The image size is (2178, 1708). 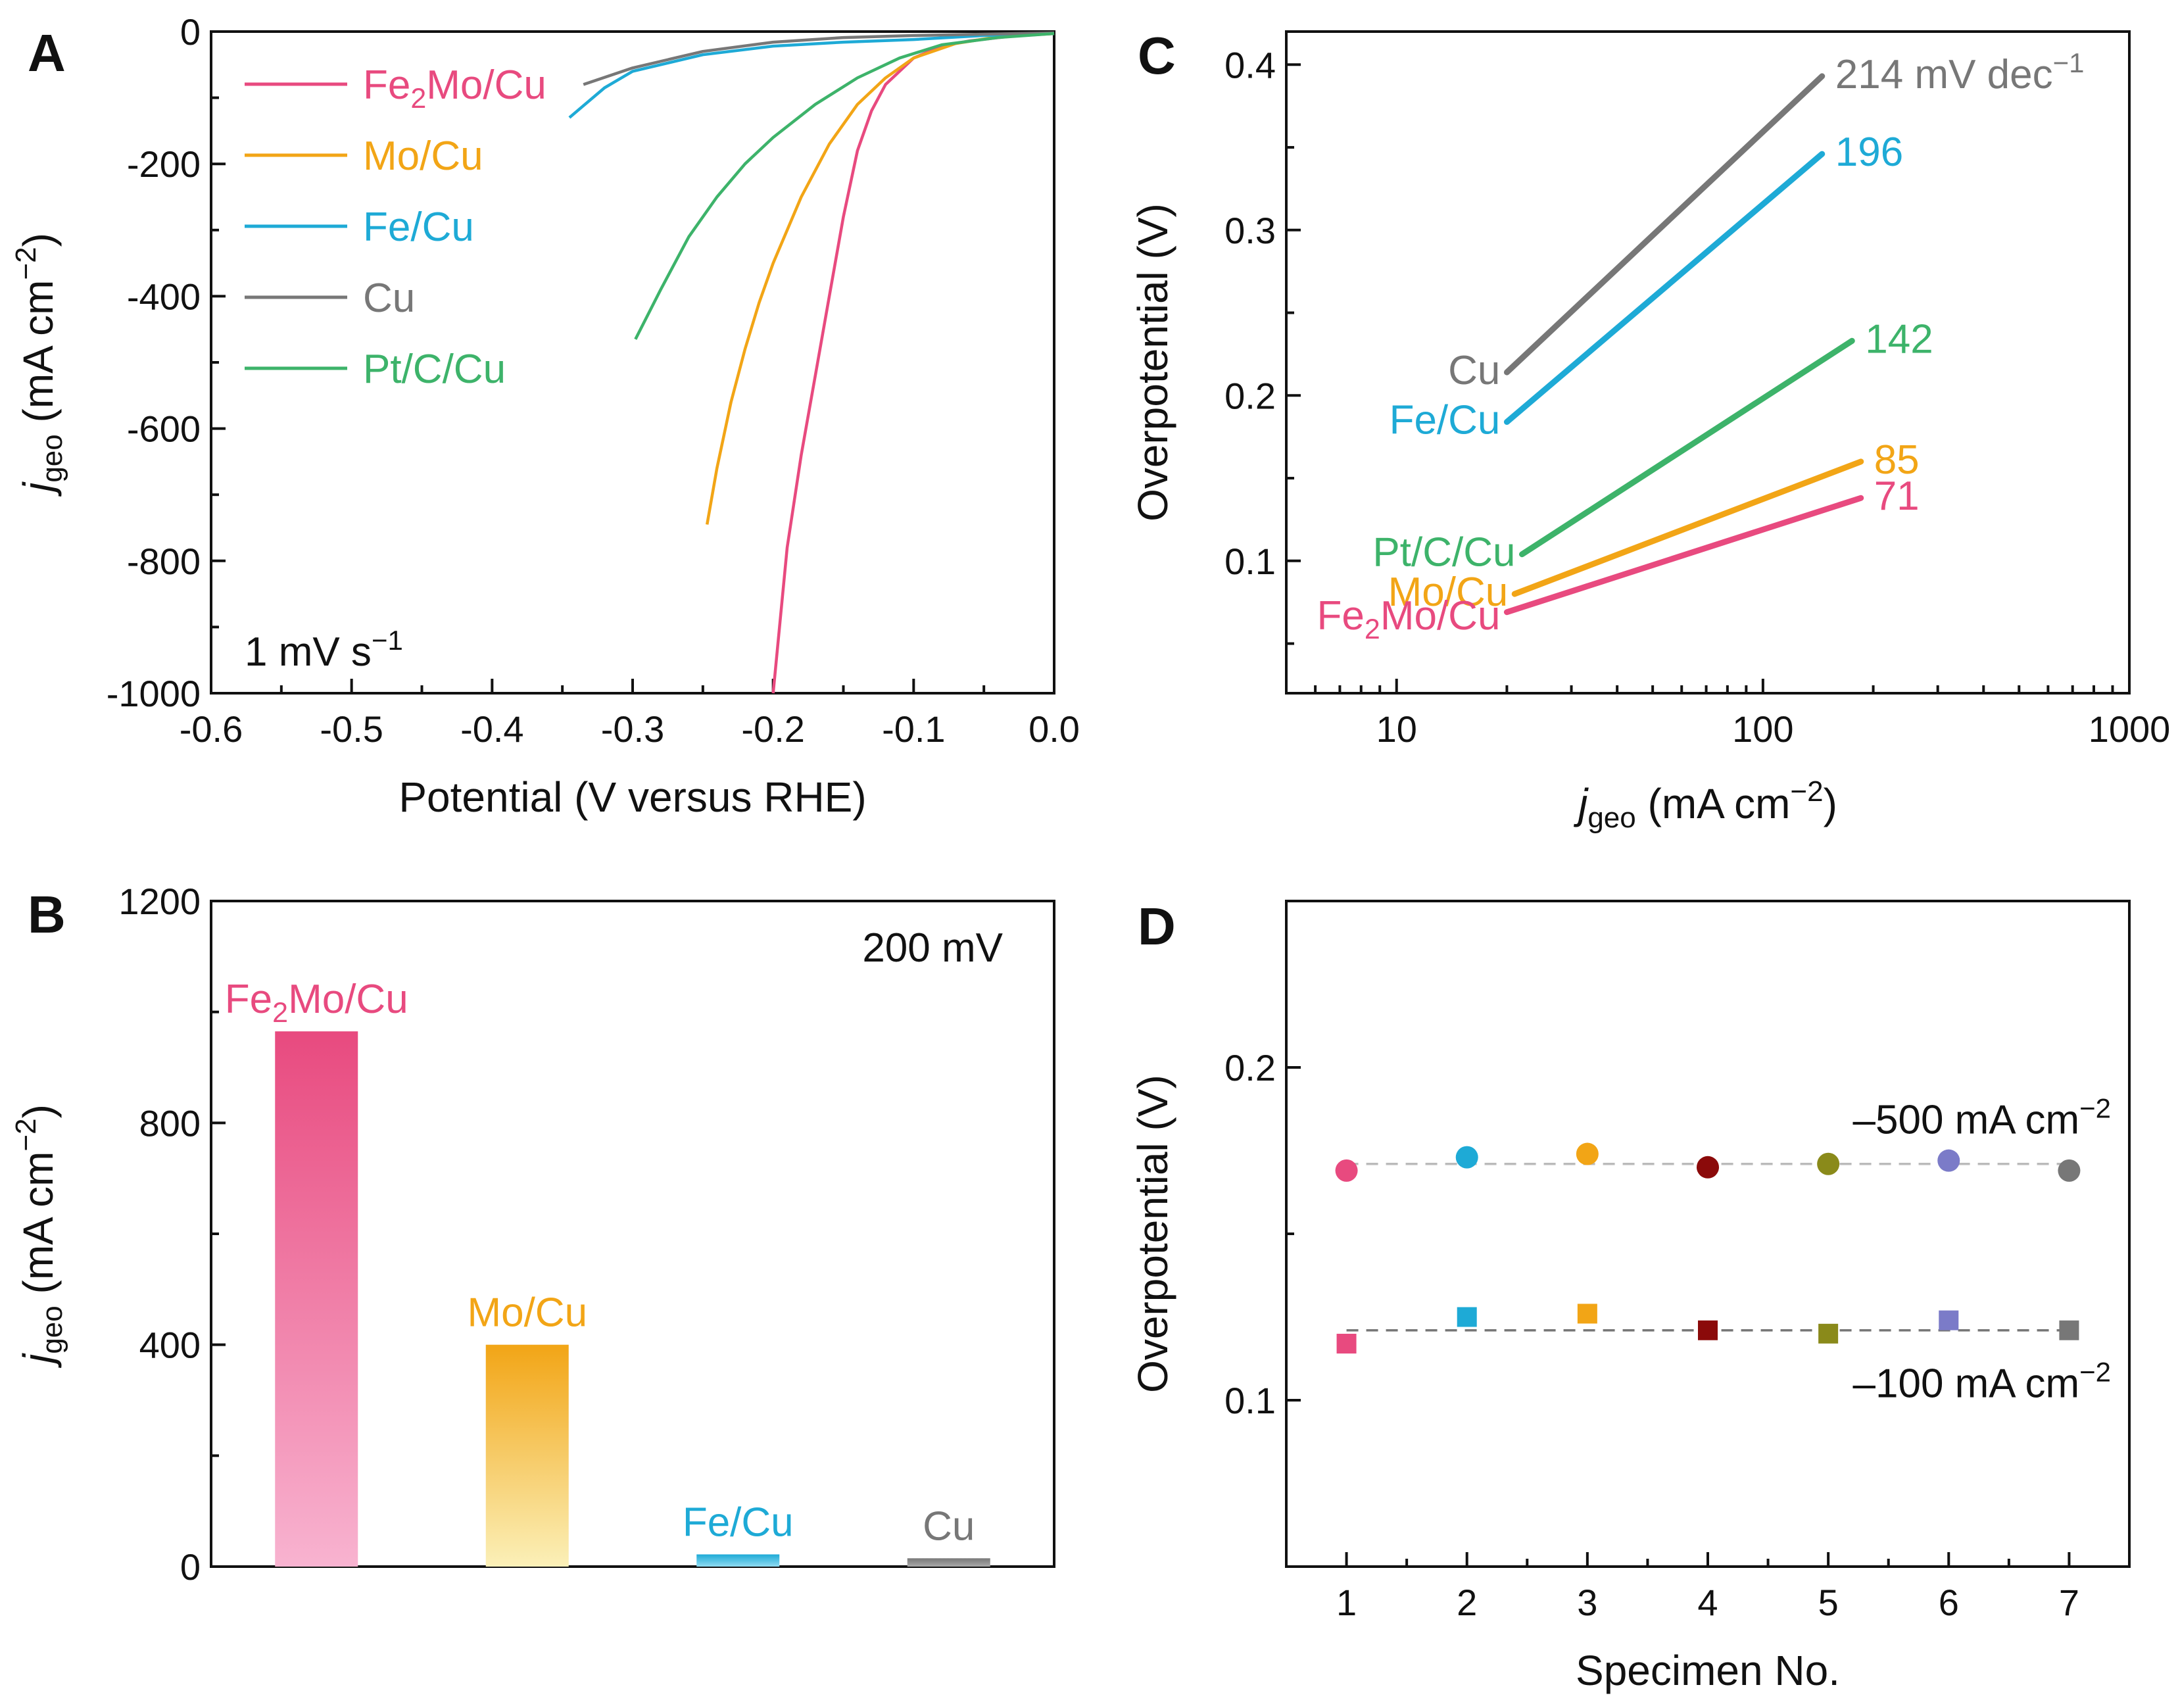 I want to click on panel-b-bar-label-2: Fe/Cu, so click(x=738, y=1522).